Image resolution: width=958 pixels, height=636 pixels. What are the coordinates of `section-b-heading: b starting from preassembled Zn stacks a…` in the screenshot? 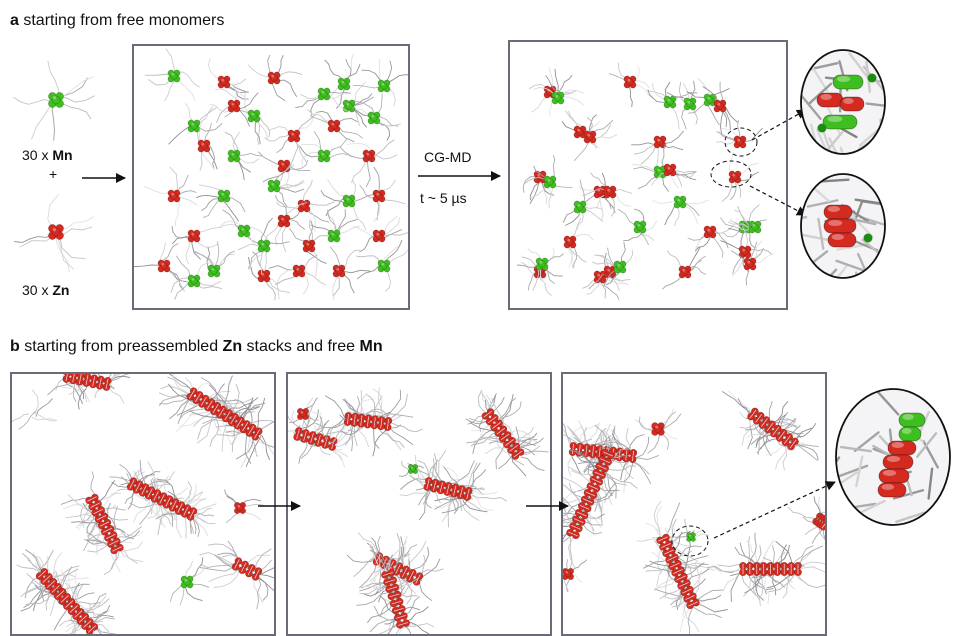 It's located at (196, 346).